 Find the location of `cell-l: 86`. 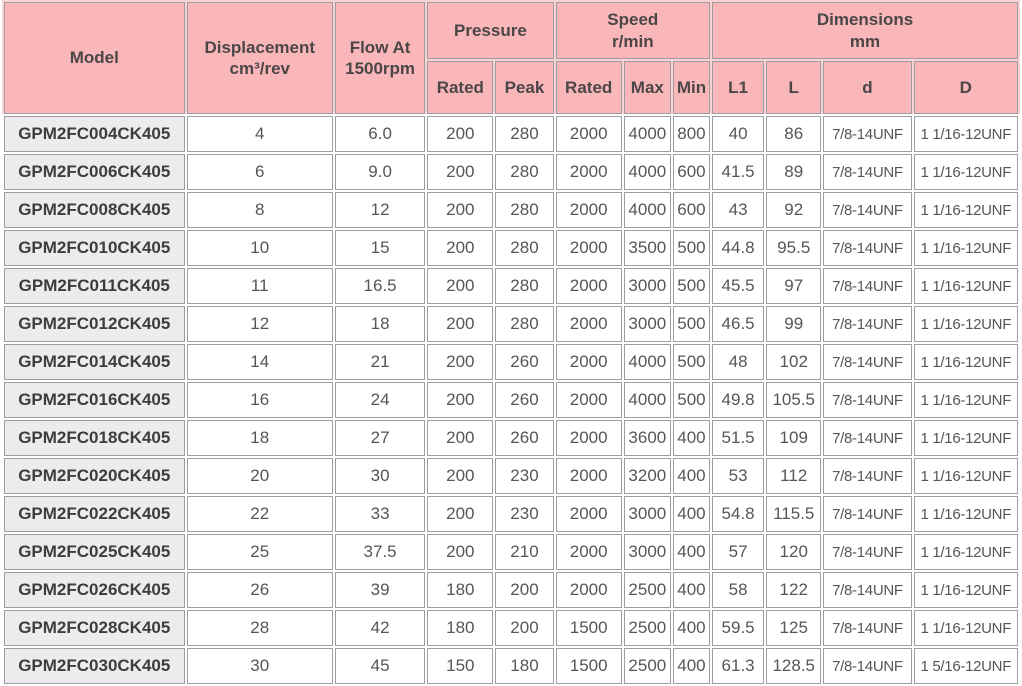

cell-l: 86 is located at coordinates (794, 134).